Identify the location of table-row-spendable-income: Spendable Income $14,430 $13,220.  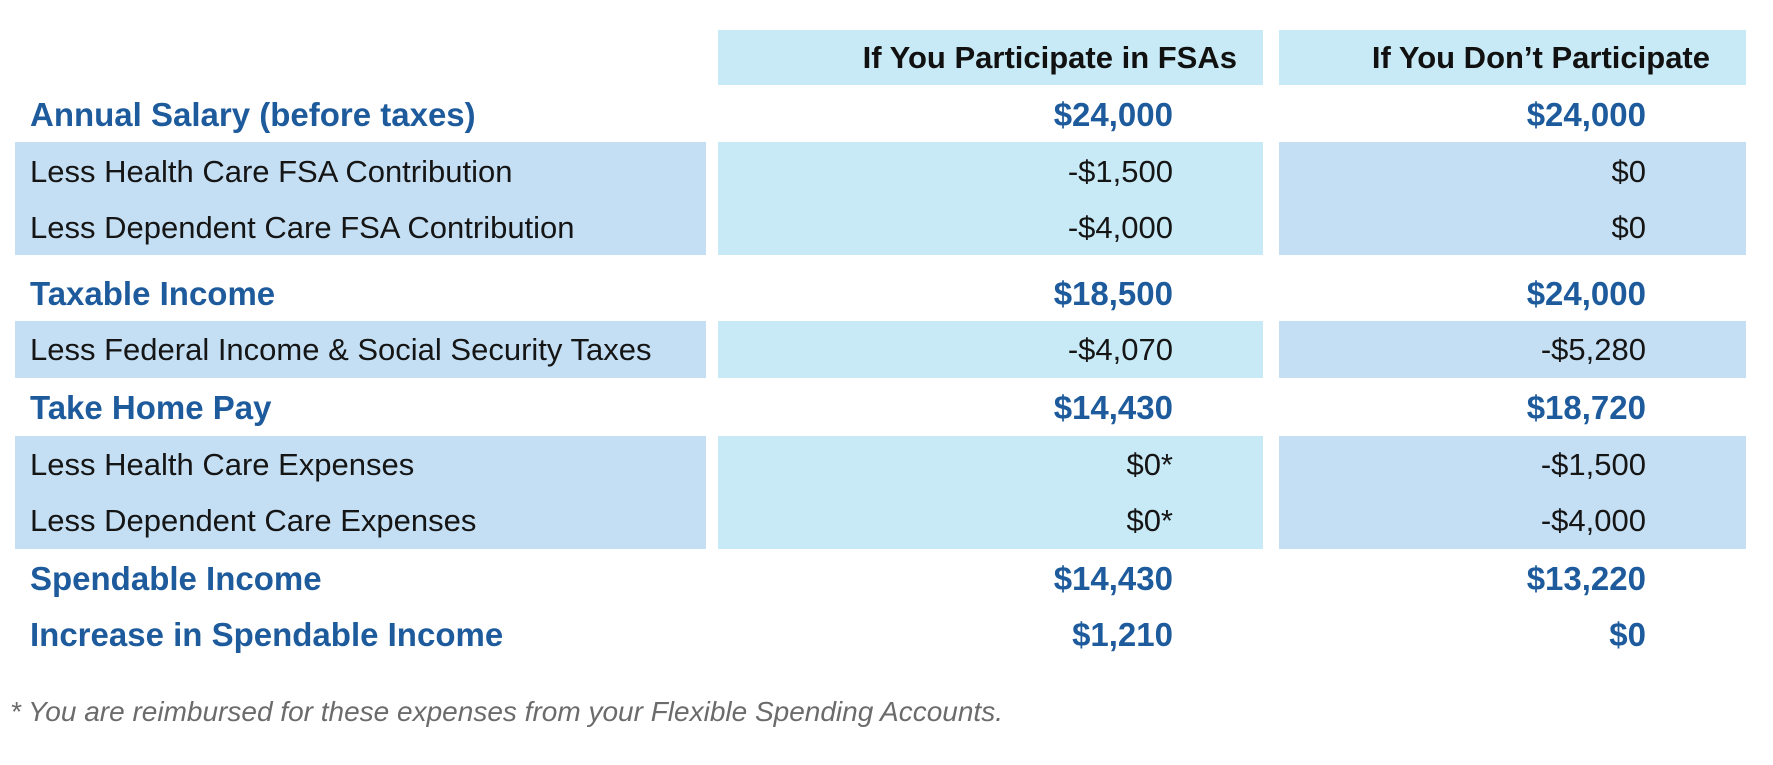
(886, 579).